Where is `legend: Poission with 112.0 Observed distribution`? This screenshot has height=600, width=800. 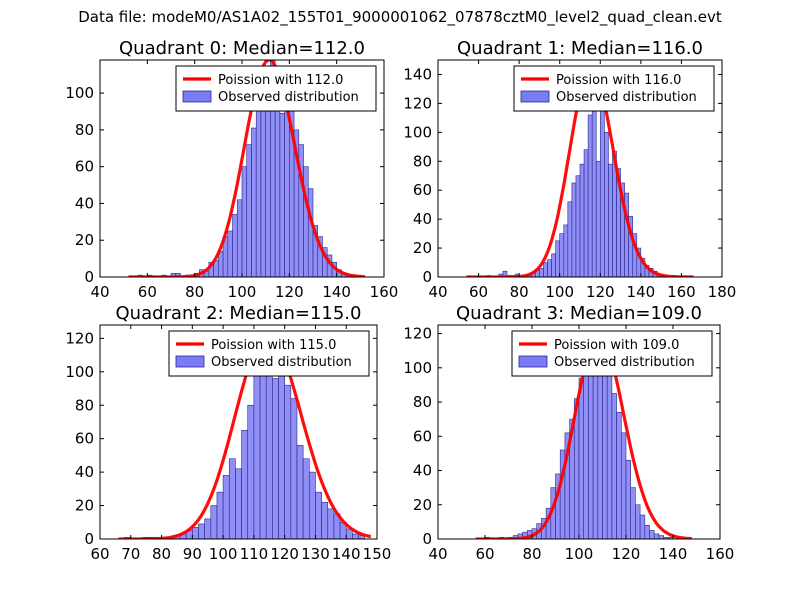 legend: Poission with 112.0 Observed distribution is located at coordinates (276, 88).